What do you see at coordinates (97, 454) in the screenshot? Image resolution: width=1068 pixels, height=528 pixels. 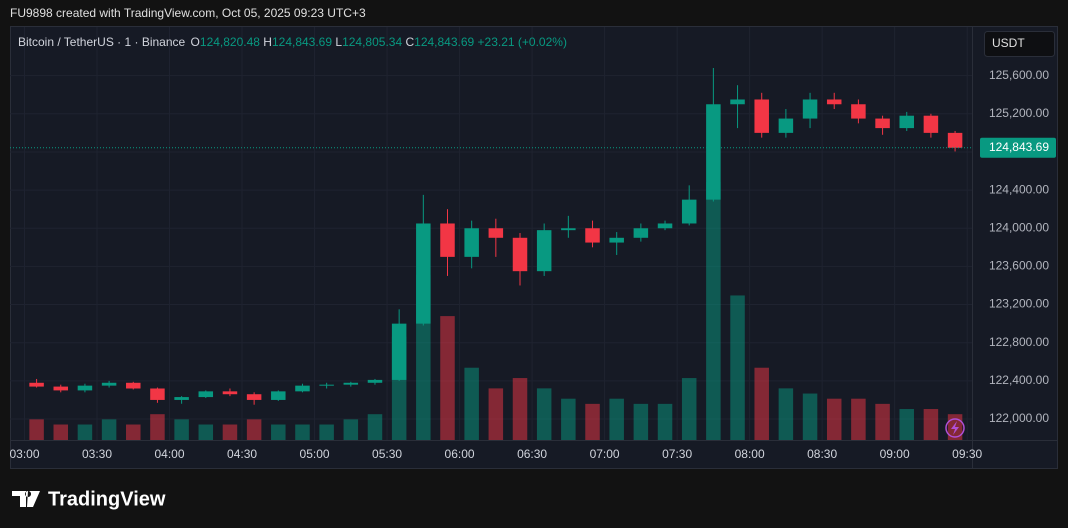 I see `x-tick-label: 03:30` at bounding box center [97, 454].